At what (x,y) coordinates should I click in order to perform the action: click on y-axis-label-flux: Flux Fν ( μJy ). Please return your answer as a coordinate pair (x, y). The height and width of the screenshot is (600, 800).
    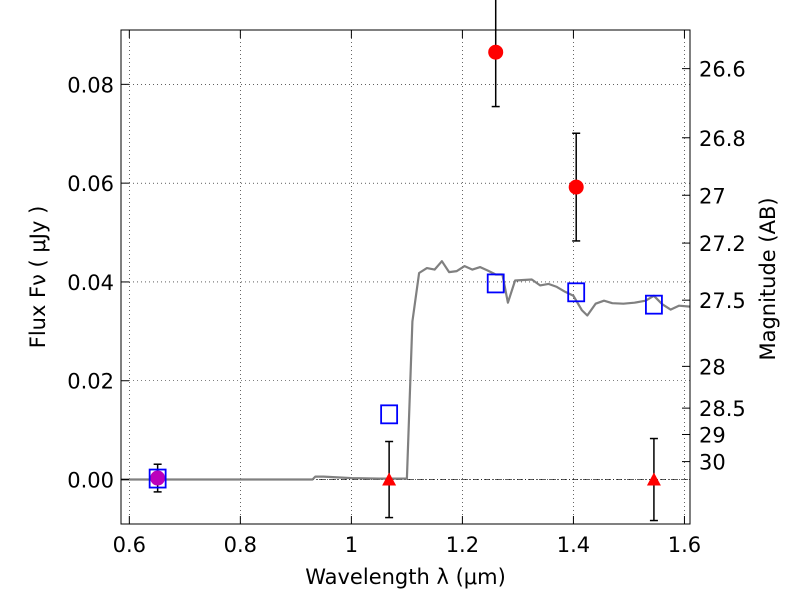
    Looking at the image, I should click on (38, 277).